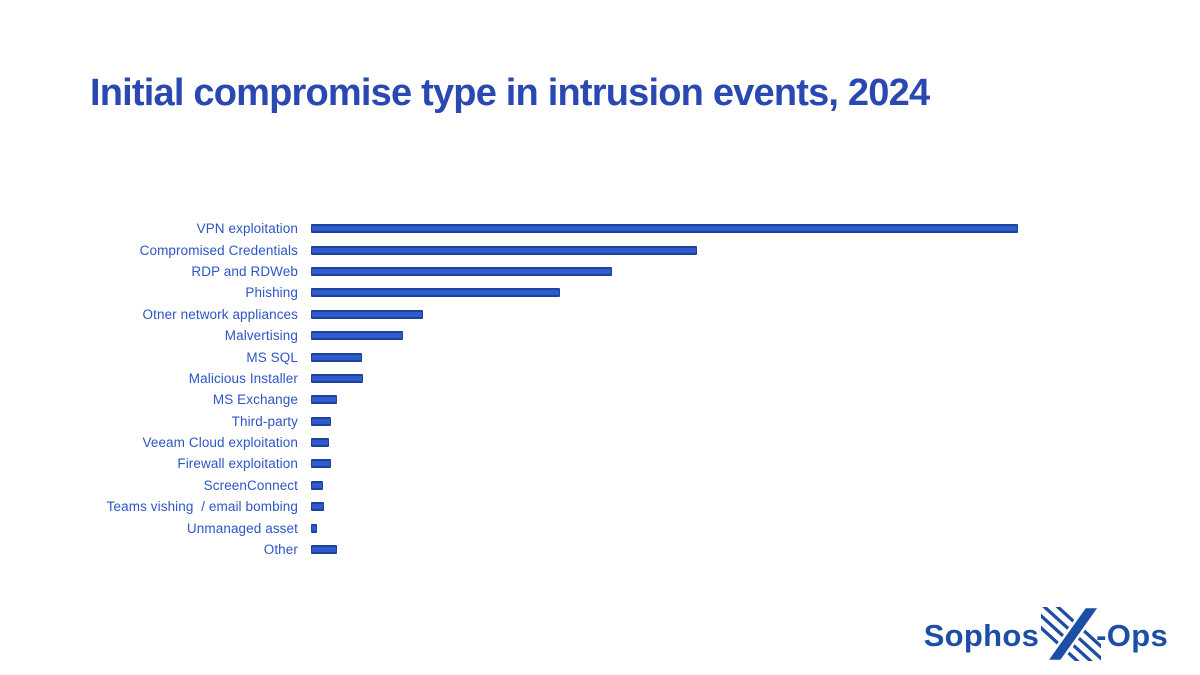 This screenshot has width=1200, height=675. Describe the element at coordinates (550, 314) in the screenshot. I see `chart-row: Otner network appliances` at that location.